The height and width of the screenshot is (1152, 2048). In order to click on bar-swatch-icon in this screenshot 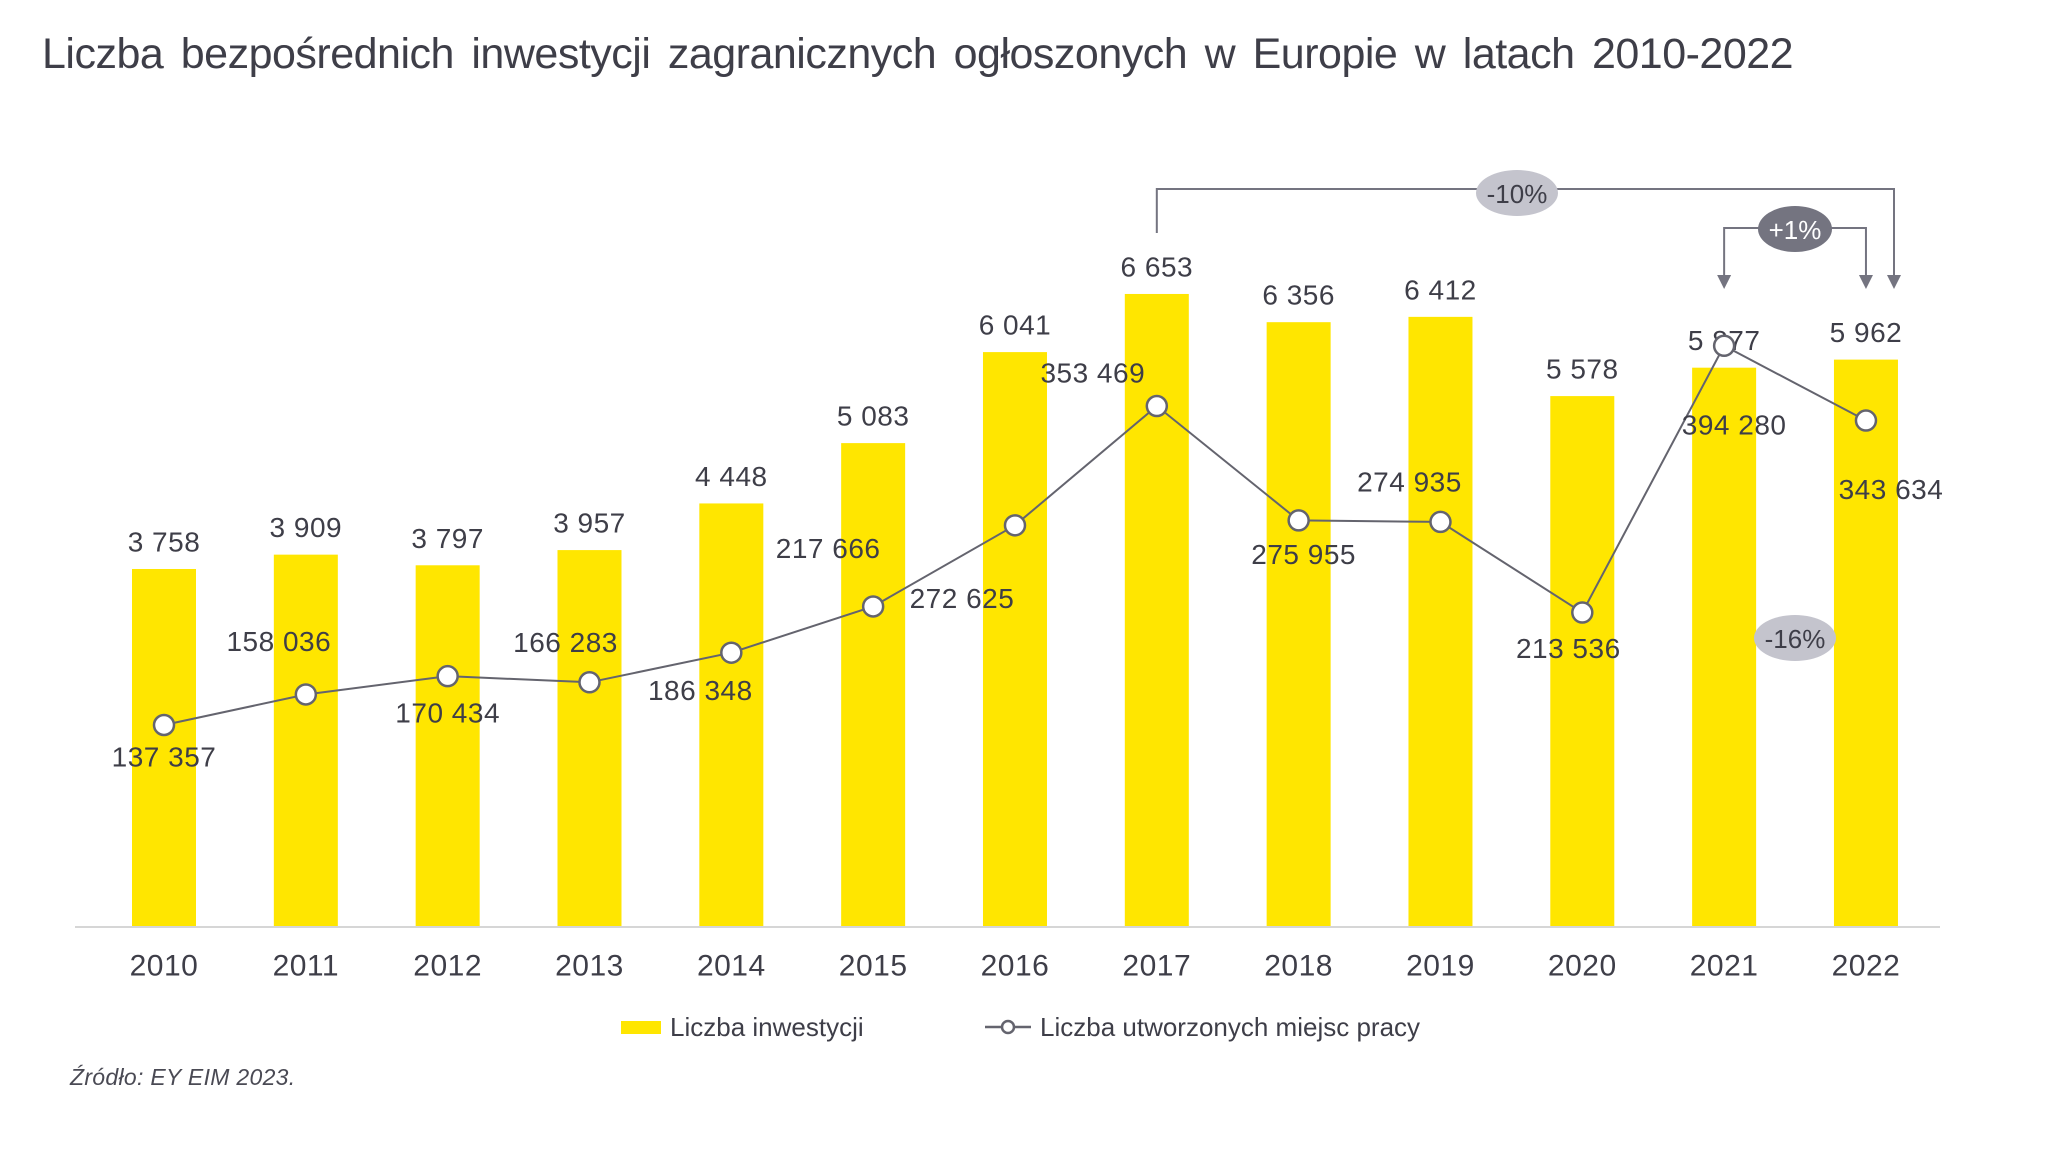, I will do `click(641, 1027)`.